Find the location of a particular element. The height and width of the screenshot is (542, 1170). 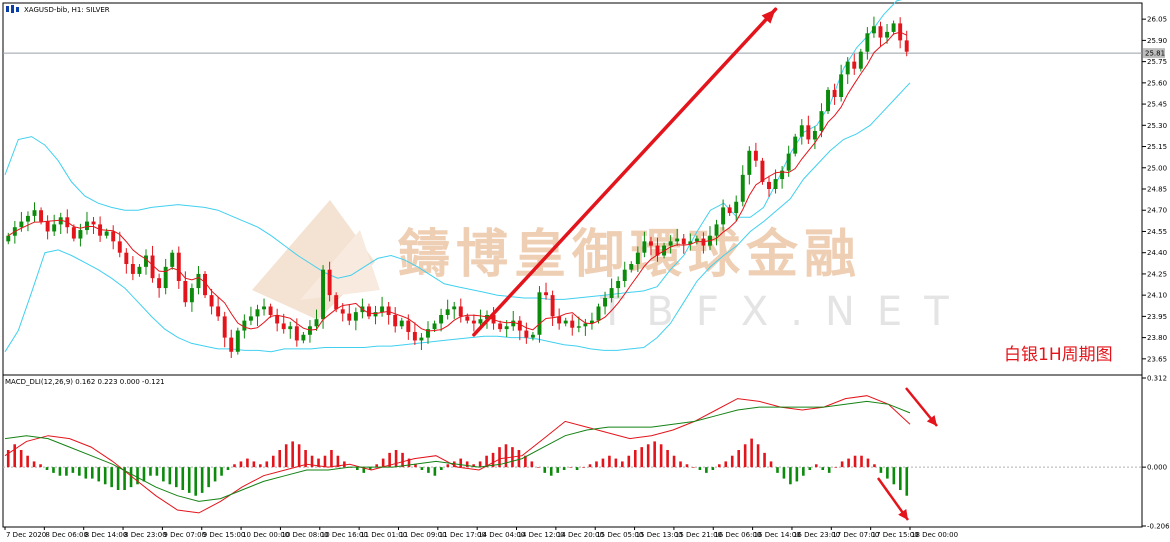

signal-line is located at coordinates (457, 451).